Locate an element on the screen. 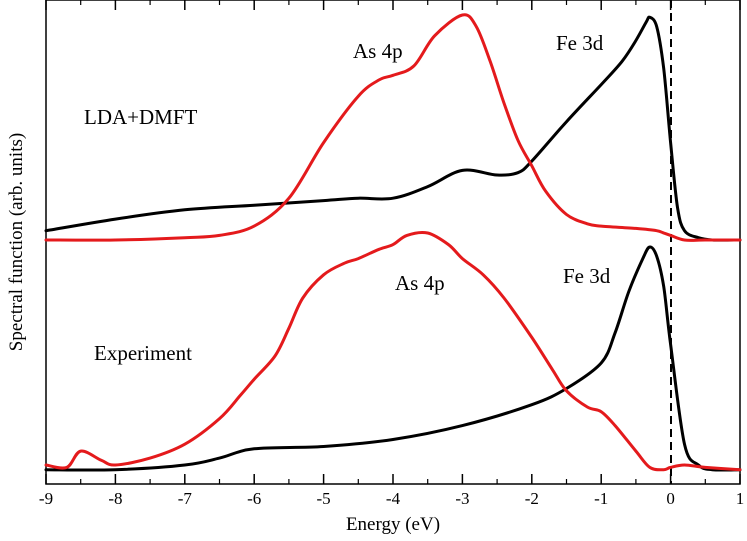 The height and width of the screenshot is (541, 747). x-tick-label: -4 is located at coordinates (393, 498).